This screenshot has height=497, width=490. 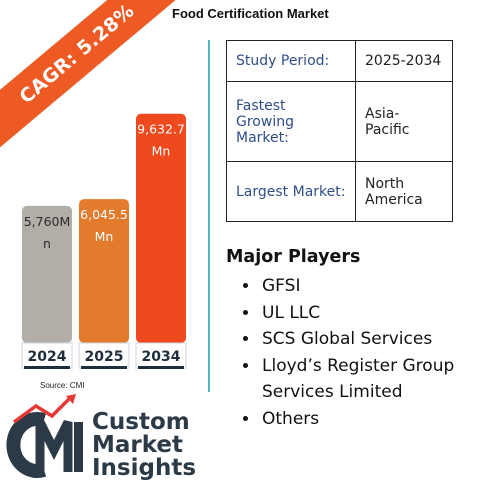 I want to click on divider, so click(x=209, y=216).